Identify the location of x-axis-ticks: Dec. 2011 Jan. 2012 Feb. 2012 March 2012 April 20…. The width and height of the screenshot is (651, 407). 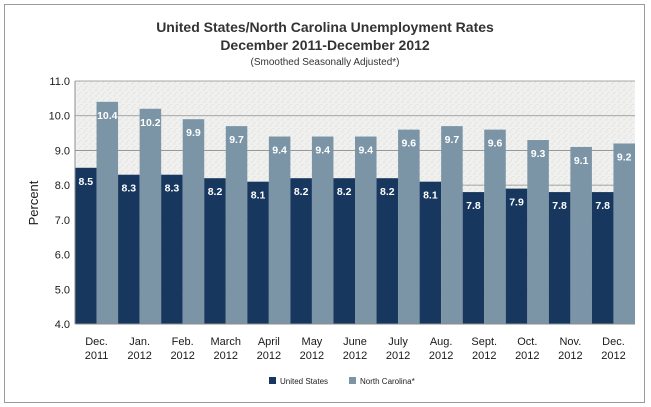
(355, 349).